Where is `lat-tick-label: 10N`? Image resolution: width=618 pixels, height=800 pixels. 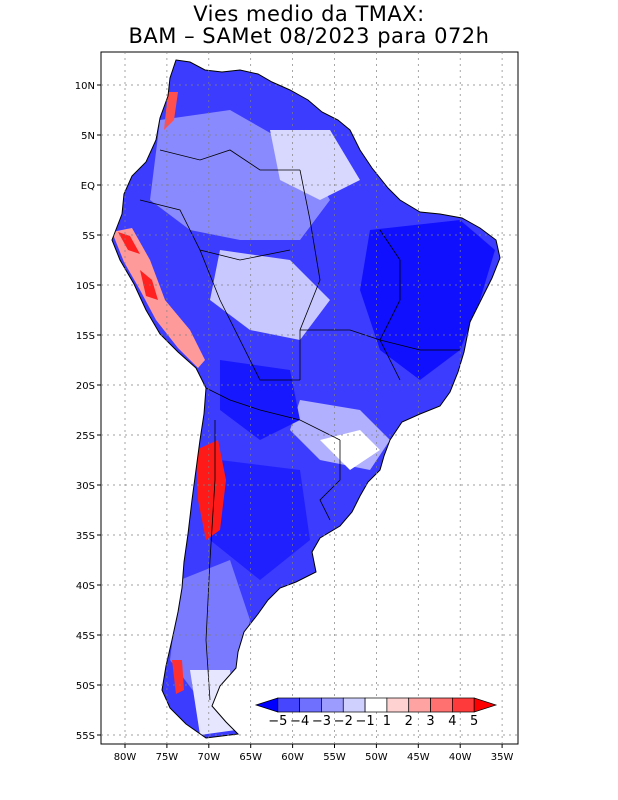
lat-tick-label: 10N is located at coordinates (85, 86).